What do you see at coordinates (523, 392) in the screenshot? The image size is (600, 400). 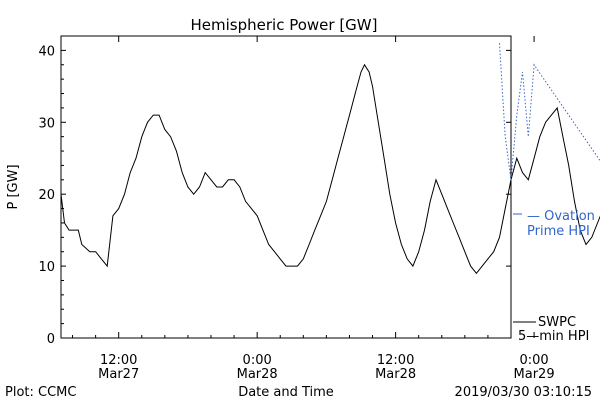 I see `footer-timestamp: 2019/03/30 03:10:15` at bounding box center [523, 392].